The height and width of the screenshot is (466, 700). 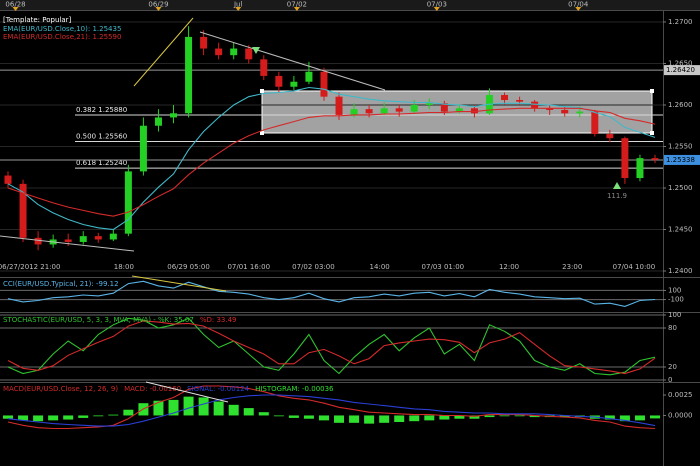 I want to click on price-box-label: 1.25338, so click(x=680, y=160).